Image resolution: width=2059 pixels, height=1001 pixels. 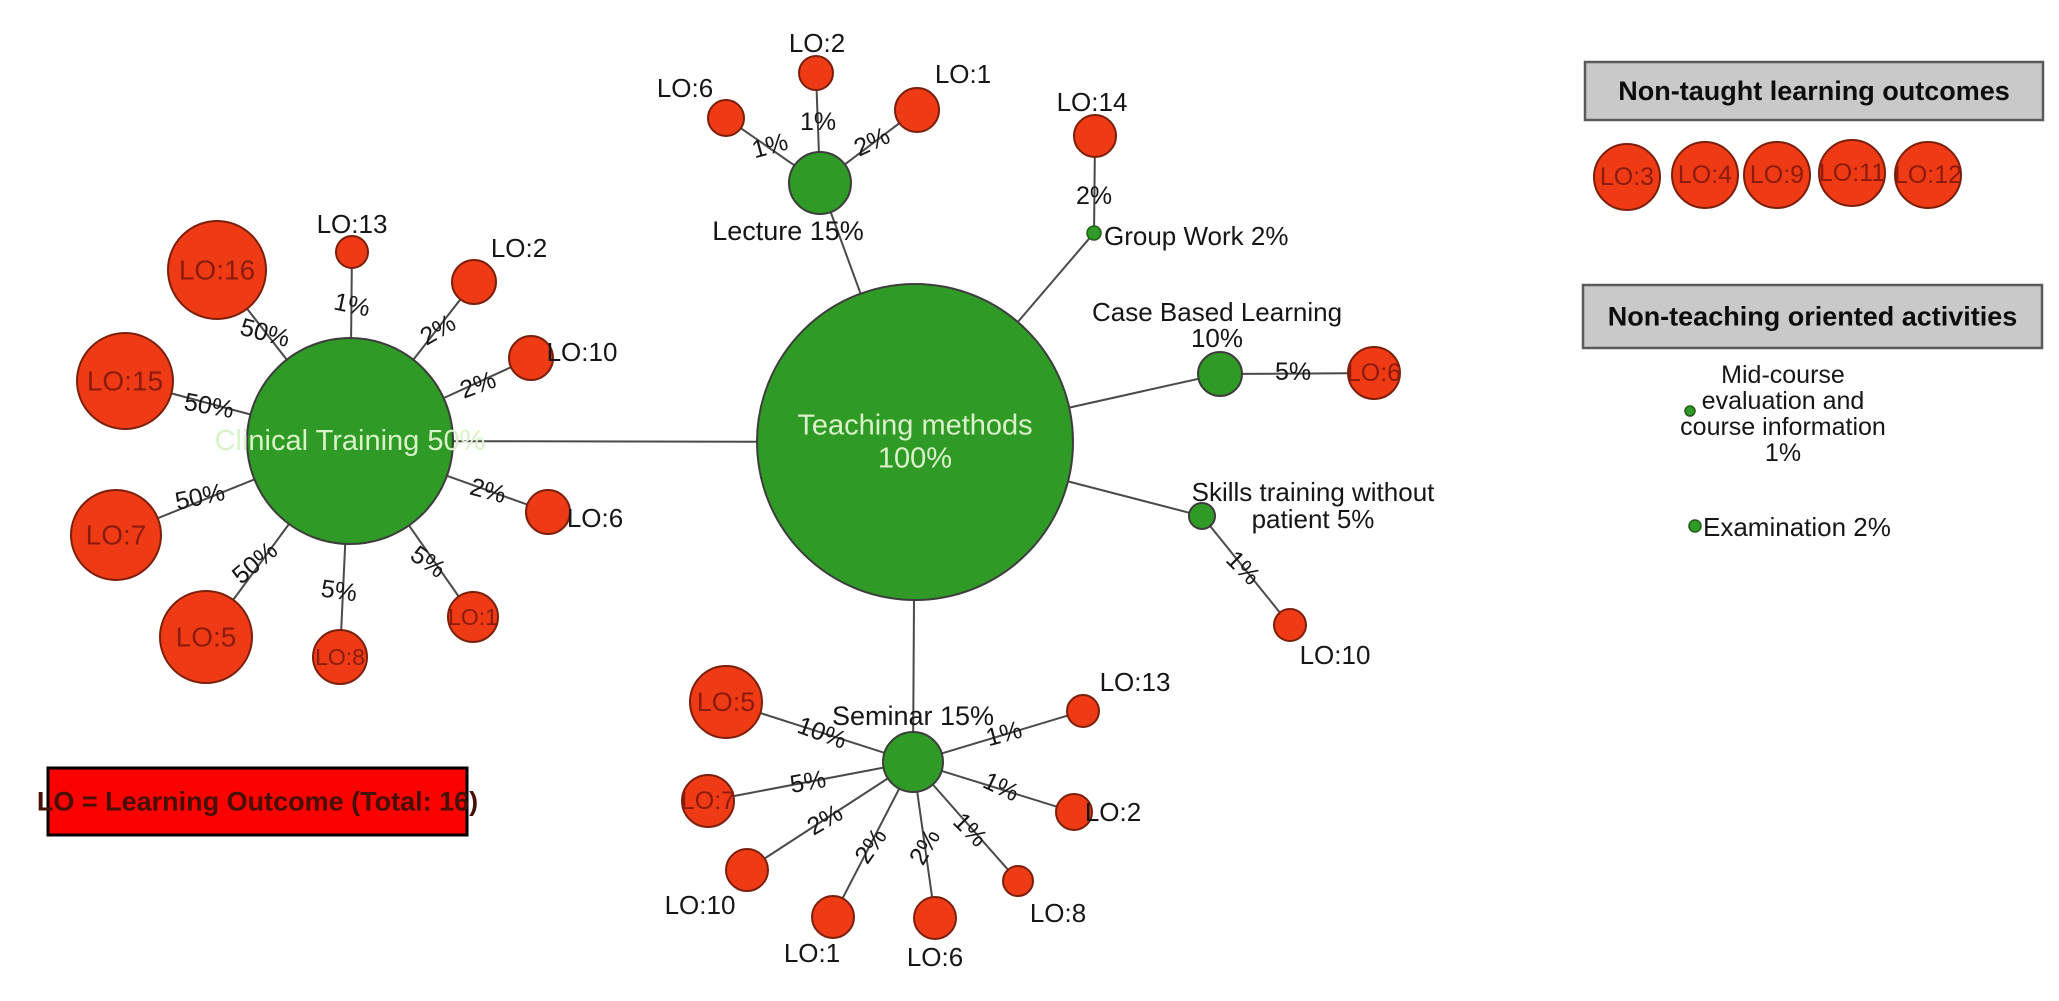 What do you see at coordinates (1220, 374) in the screenshot?
I see `node-case-based-learning` at bounding box center [1220, 374].